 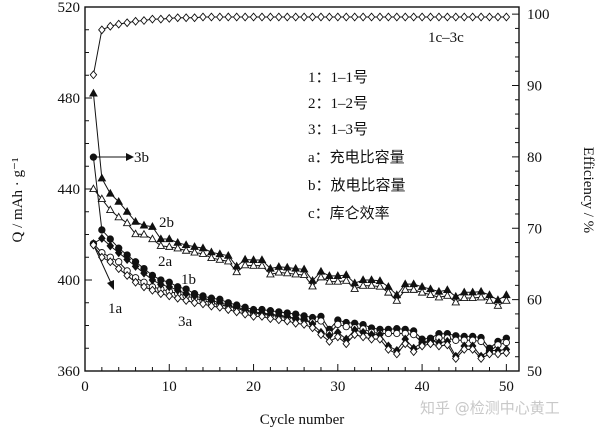 What do you see at coordinates (534, 158) in the screenshot?
I see `y-right-tick-label: 80` at bounding box center [534, 158].